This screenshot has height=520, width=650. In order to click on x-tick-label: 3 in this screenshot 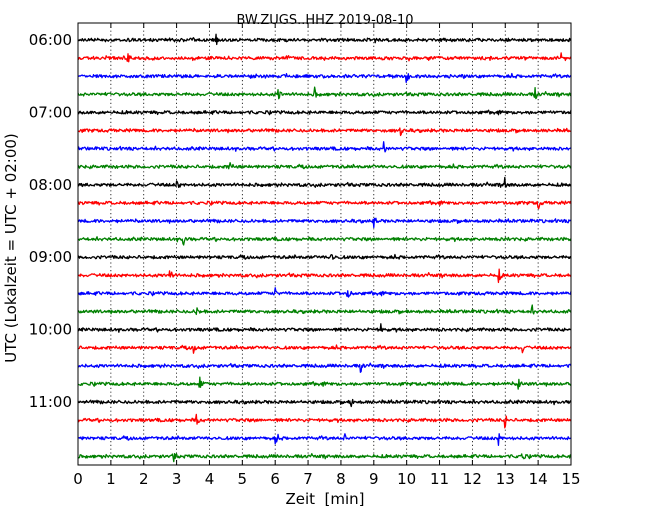, I will do `click(177, 479)`.